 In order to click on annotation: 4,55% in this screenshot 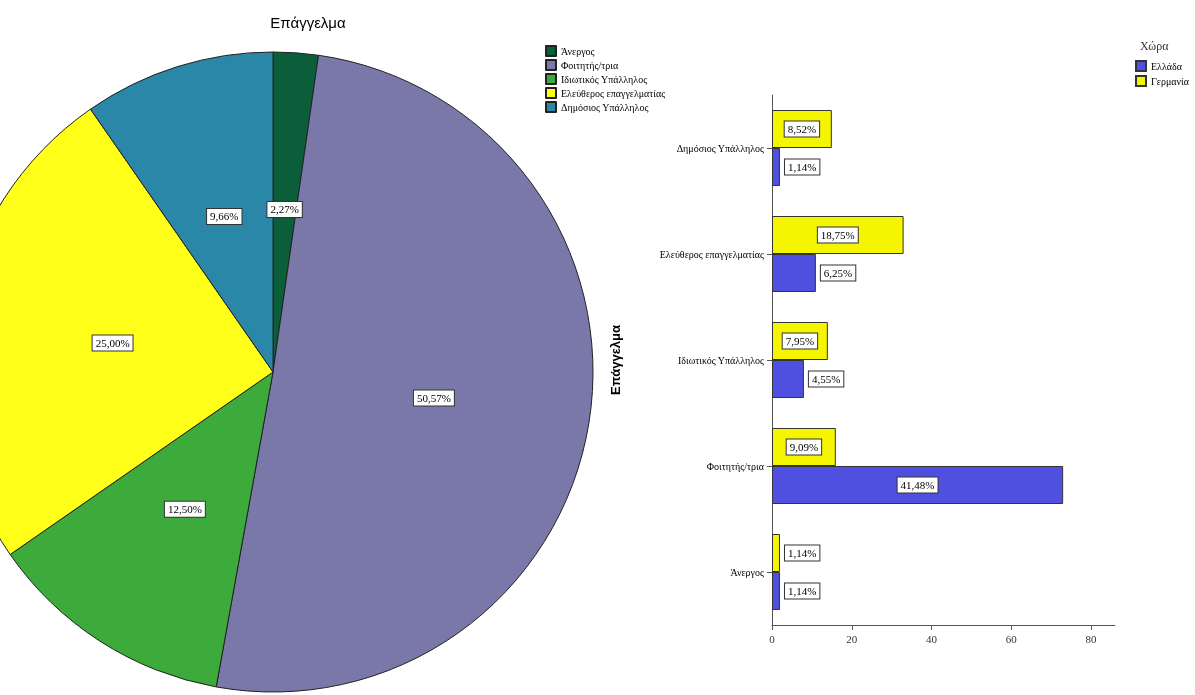, I will do `click(826, 379)`.